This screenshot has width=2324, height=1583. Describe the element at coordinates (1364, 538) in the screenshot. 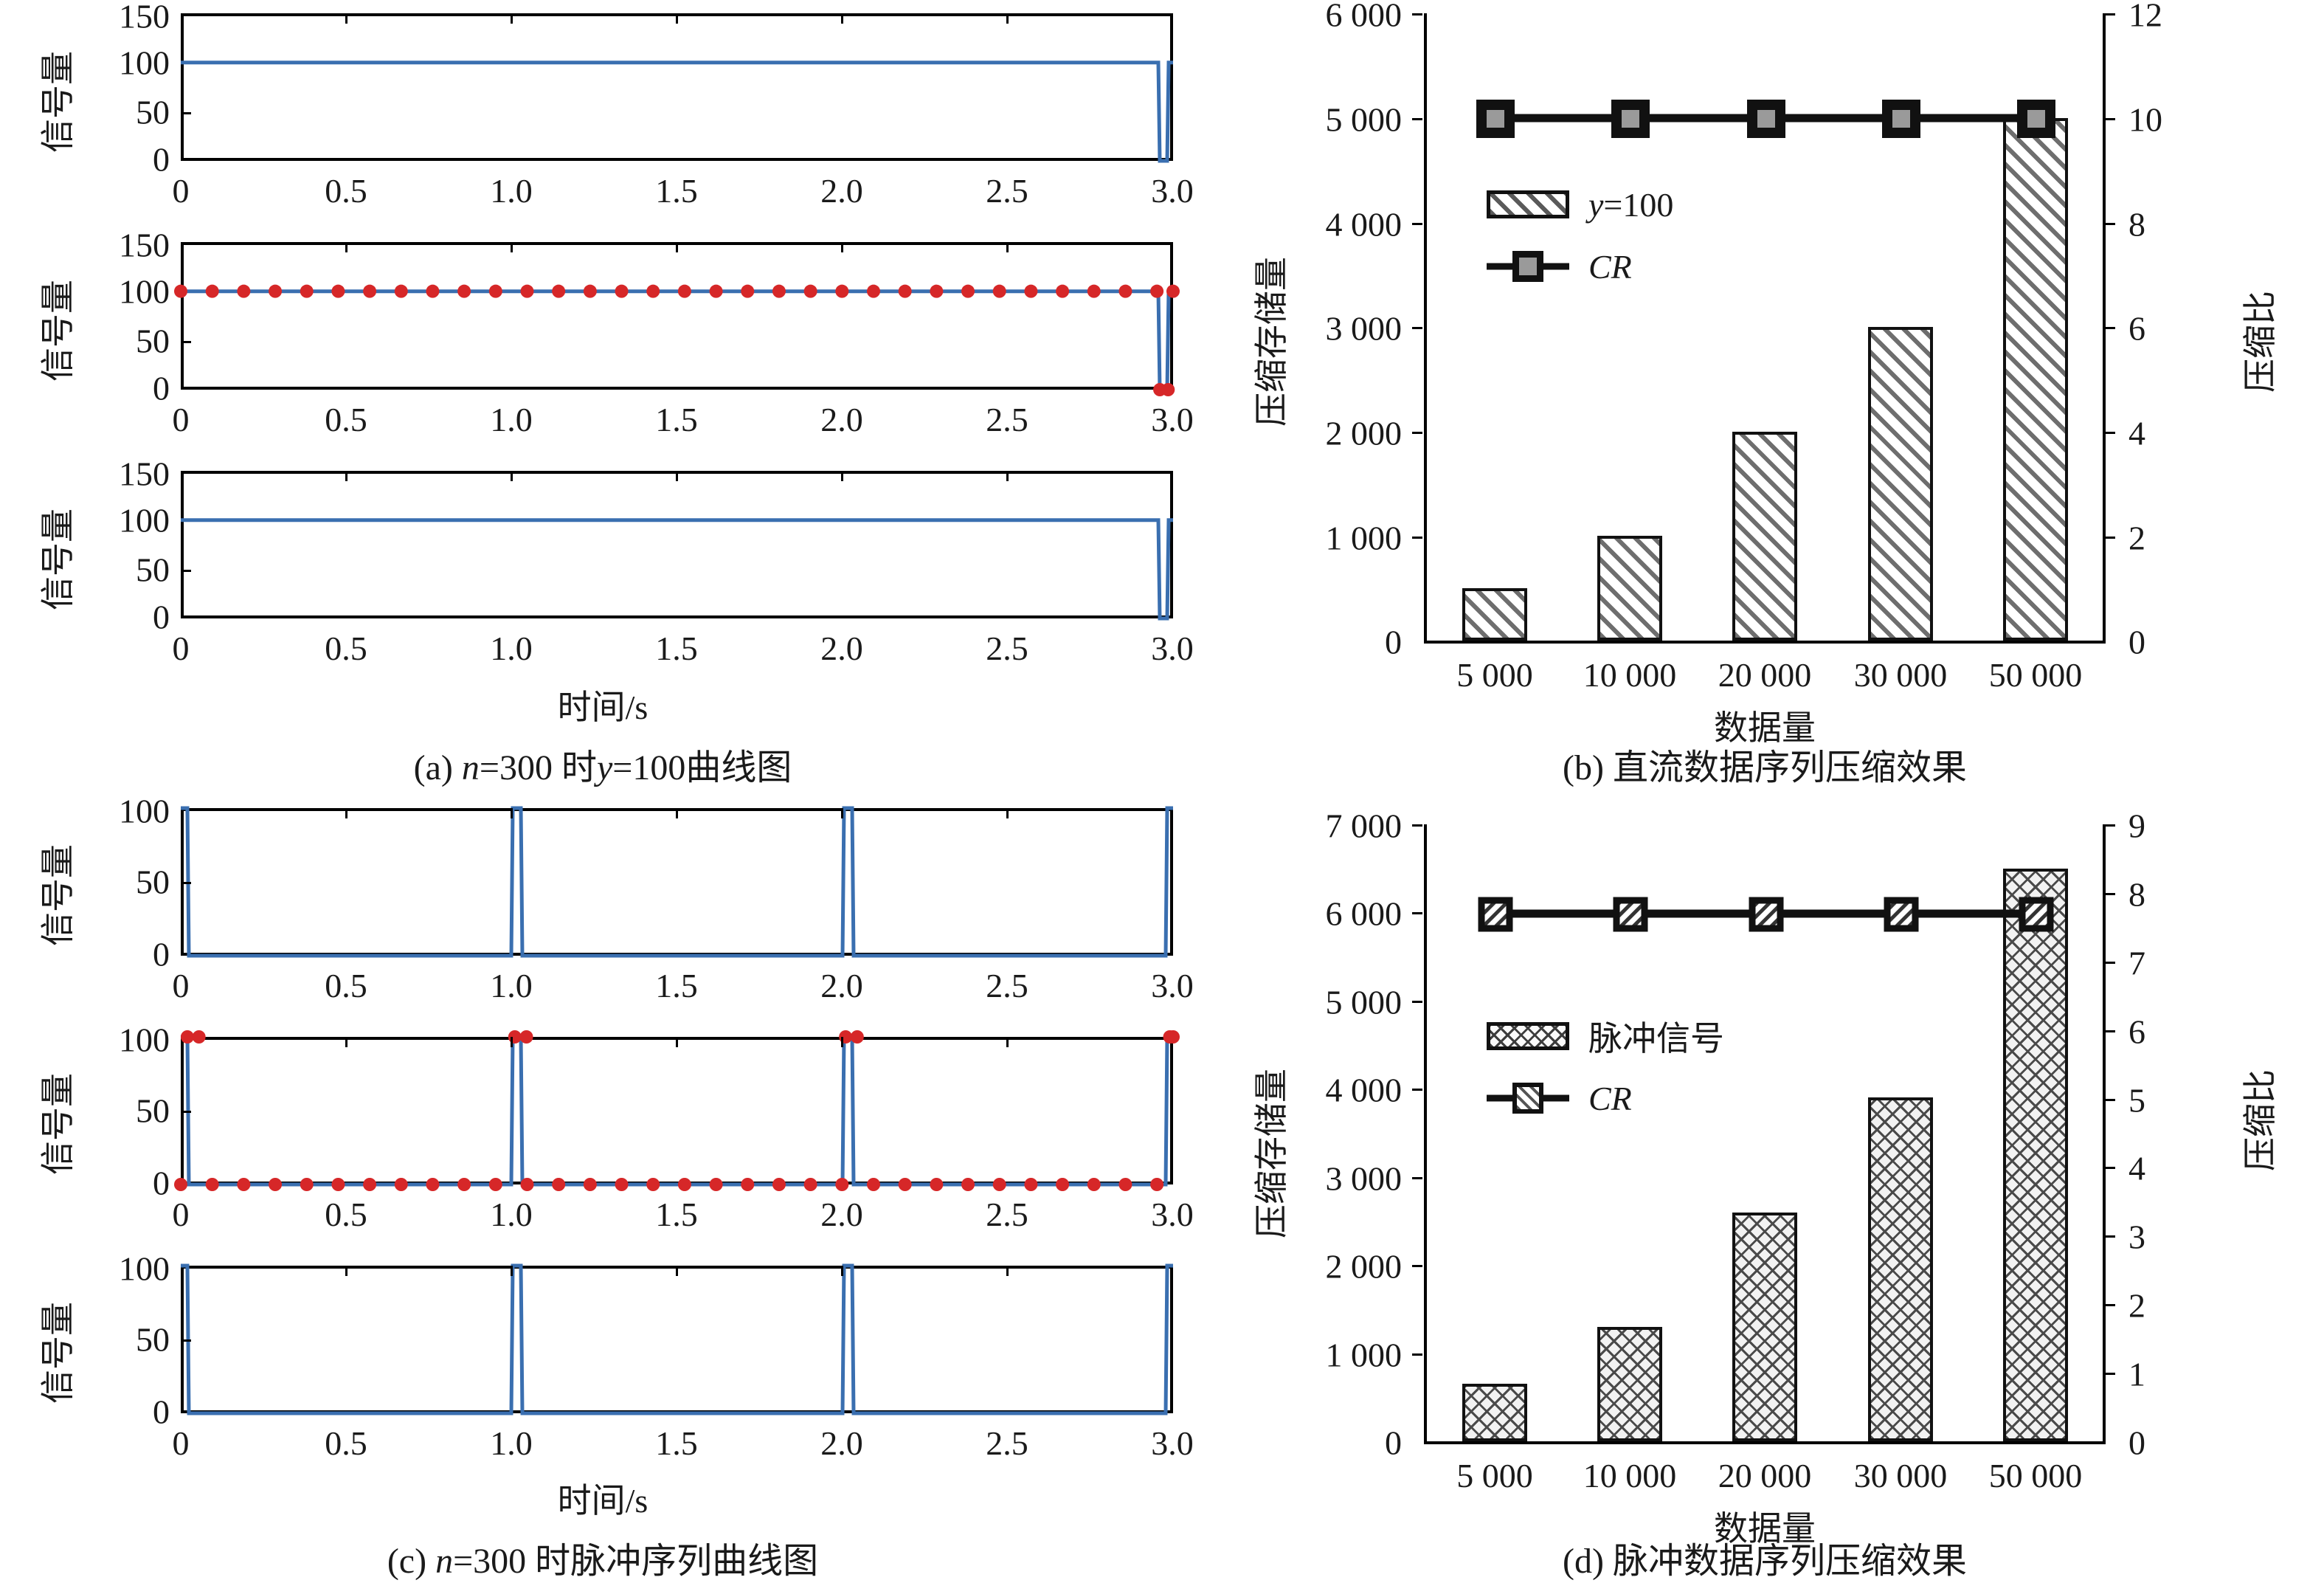

I see `panel-b-ylabel-1000: 1 000` at that location.